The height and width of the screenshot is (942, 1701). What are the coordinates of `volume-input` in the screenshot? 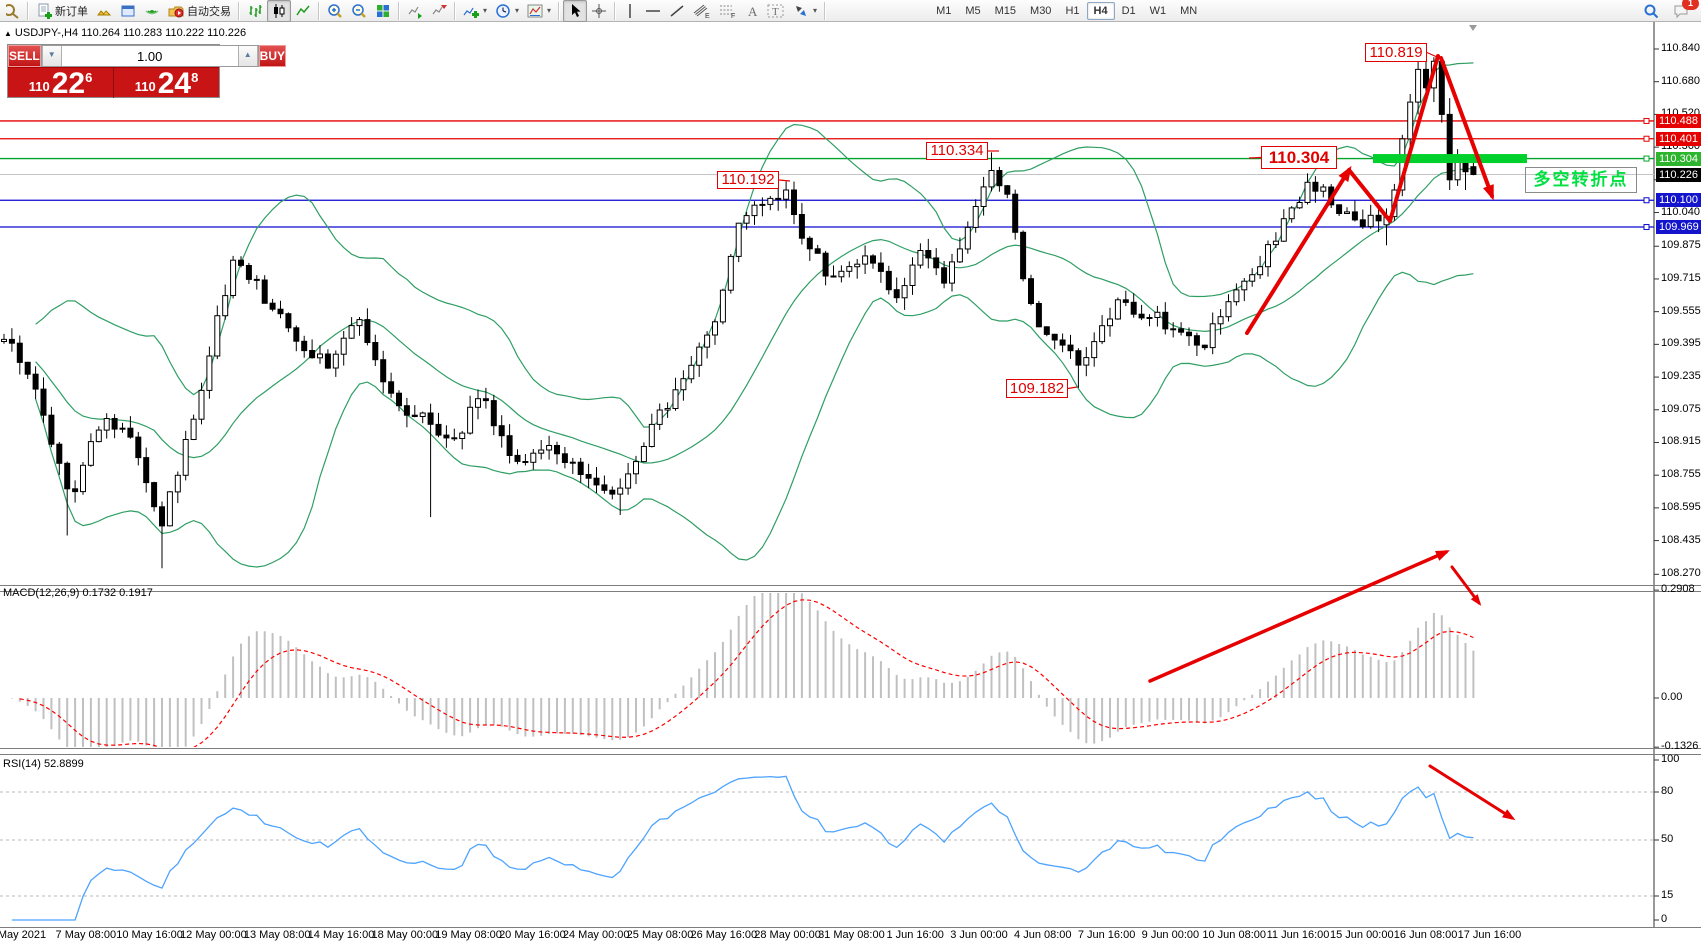 It's located at (149, 56).